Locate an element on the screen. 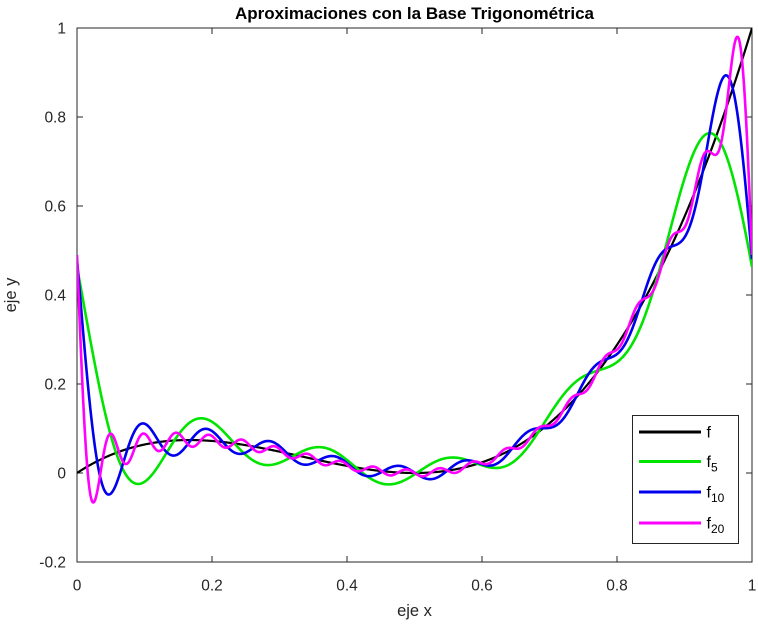  legend-entry-subscript: 20 is located at coordinates (718, 529).